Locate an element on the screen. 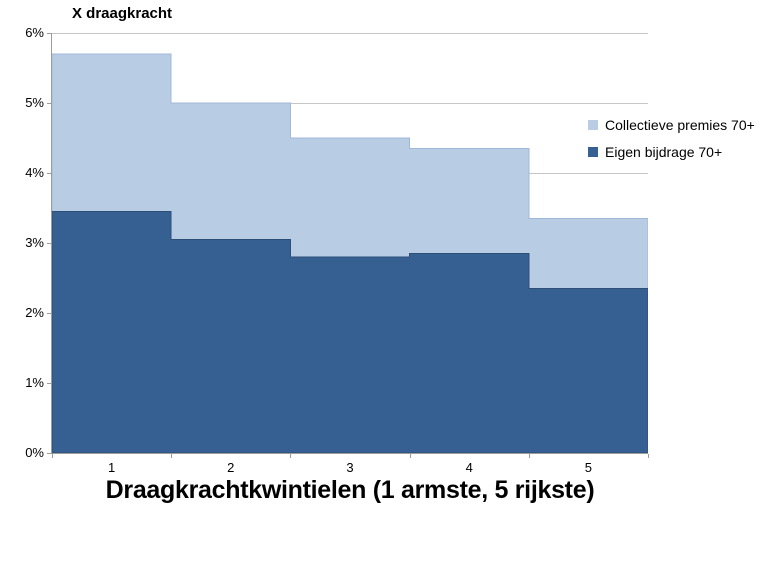 This screenshot has height=572, width=768. y-tick-label: 6% is located at coordinates (34, 32).